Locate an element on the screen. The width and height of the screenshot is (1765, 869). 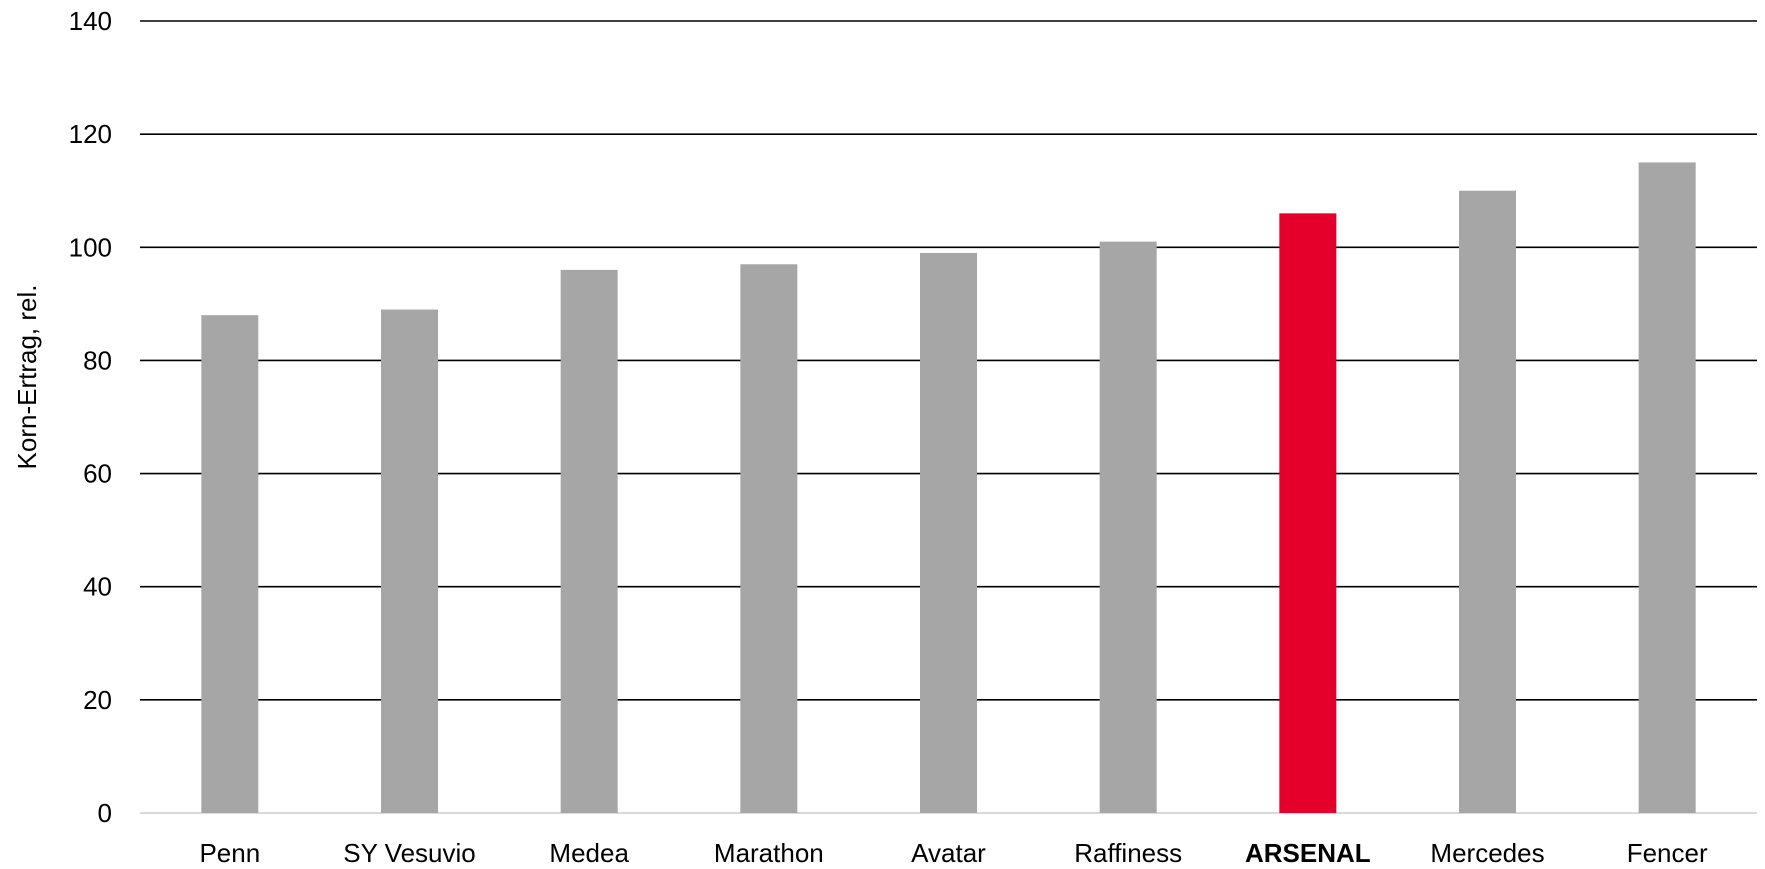
bar-raffiness is located at coordinates (1128, 527).